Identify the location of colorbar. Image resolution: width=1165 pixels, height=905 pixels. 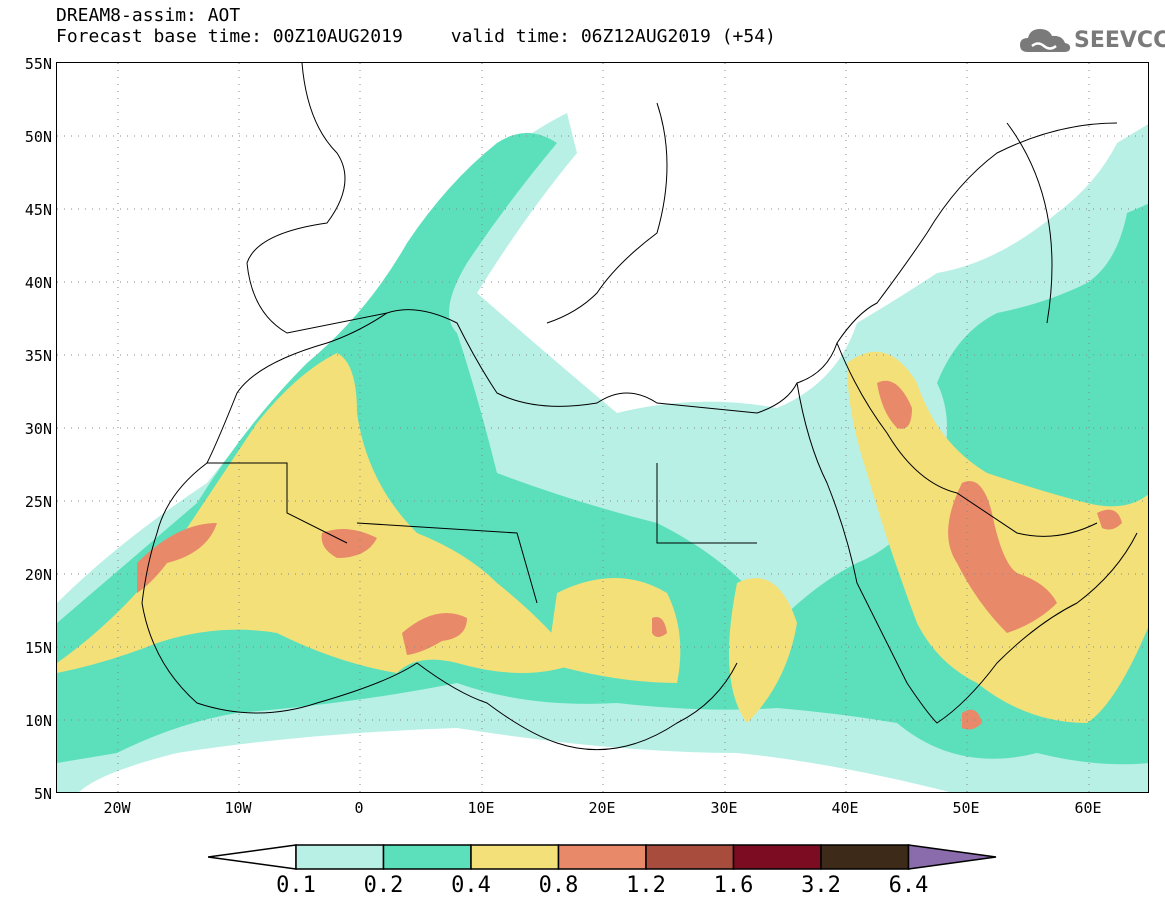
(602, 857).